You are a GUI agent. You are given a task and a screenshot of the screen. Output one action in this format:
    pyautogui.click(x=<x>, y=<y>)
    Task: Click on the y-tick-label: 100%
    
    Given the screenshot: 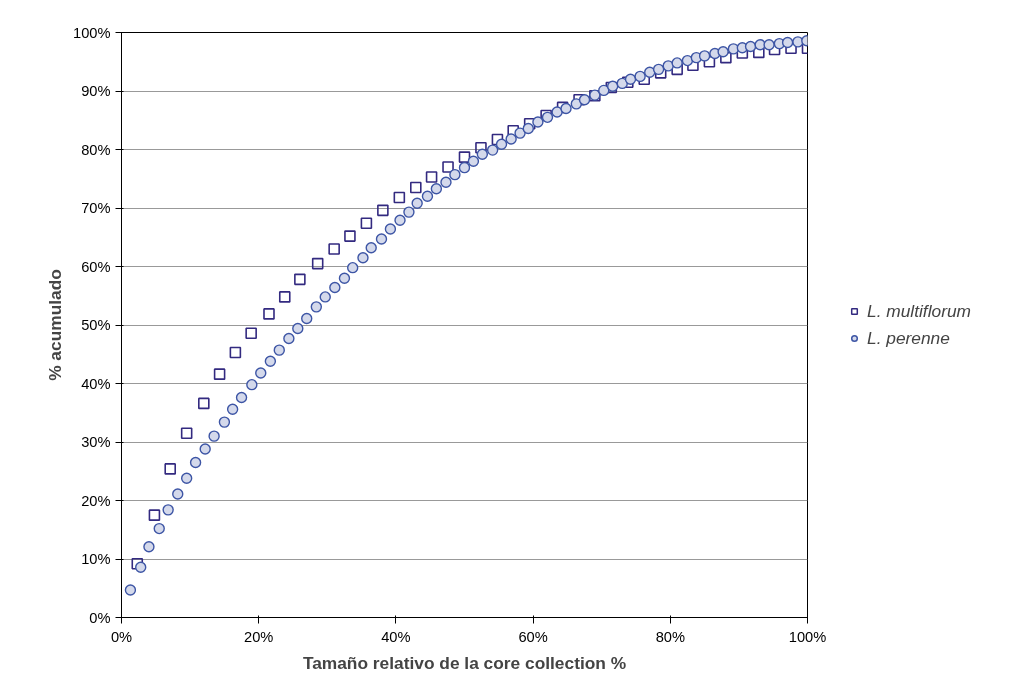 What is the action you would take?
    pyautogui.click(x=92, y=32)
    